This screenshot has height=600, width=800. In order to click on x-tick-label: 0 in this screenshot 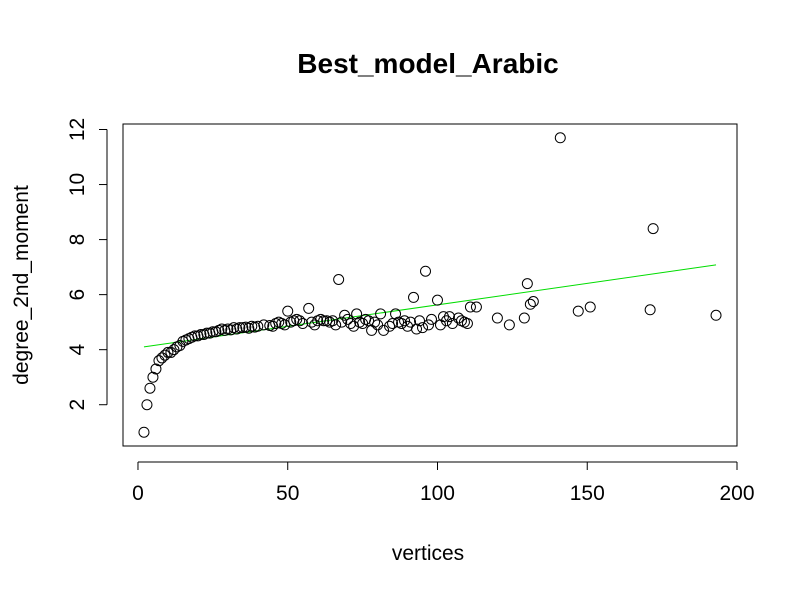, I will do `click(138, 493)`.